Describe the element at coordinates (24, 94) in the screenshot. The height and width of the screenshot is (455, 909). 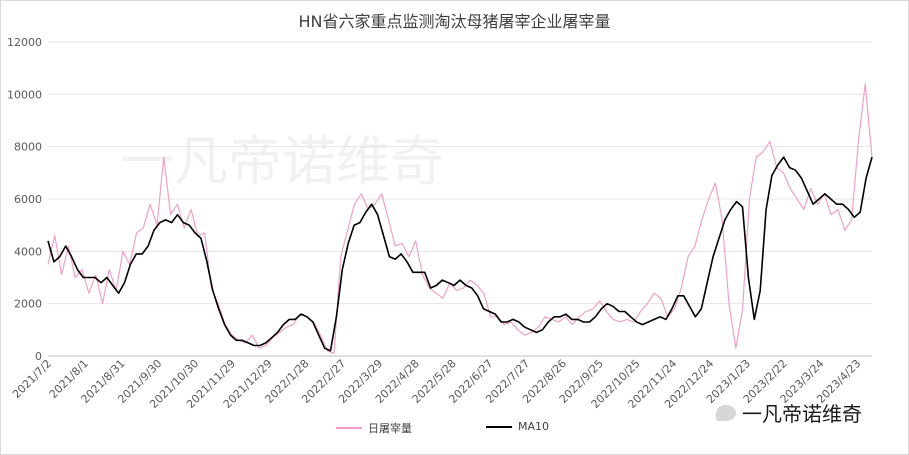
I see `y-tick-label: 10000` at that location.